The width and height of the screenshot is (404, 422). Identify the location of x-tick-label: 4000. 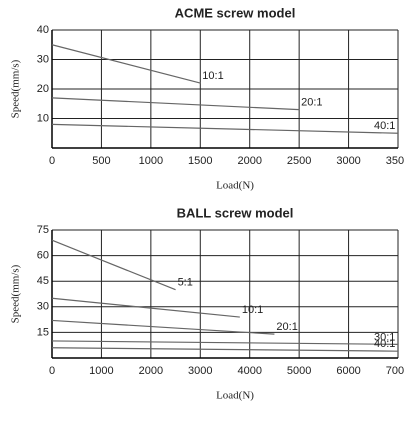
(249, 371).